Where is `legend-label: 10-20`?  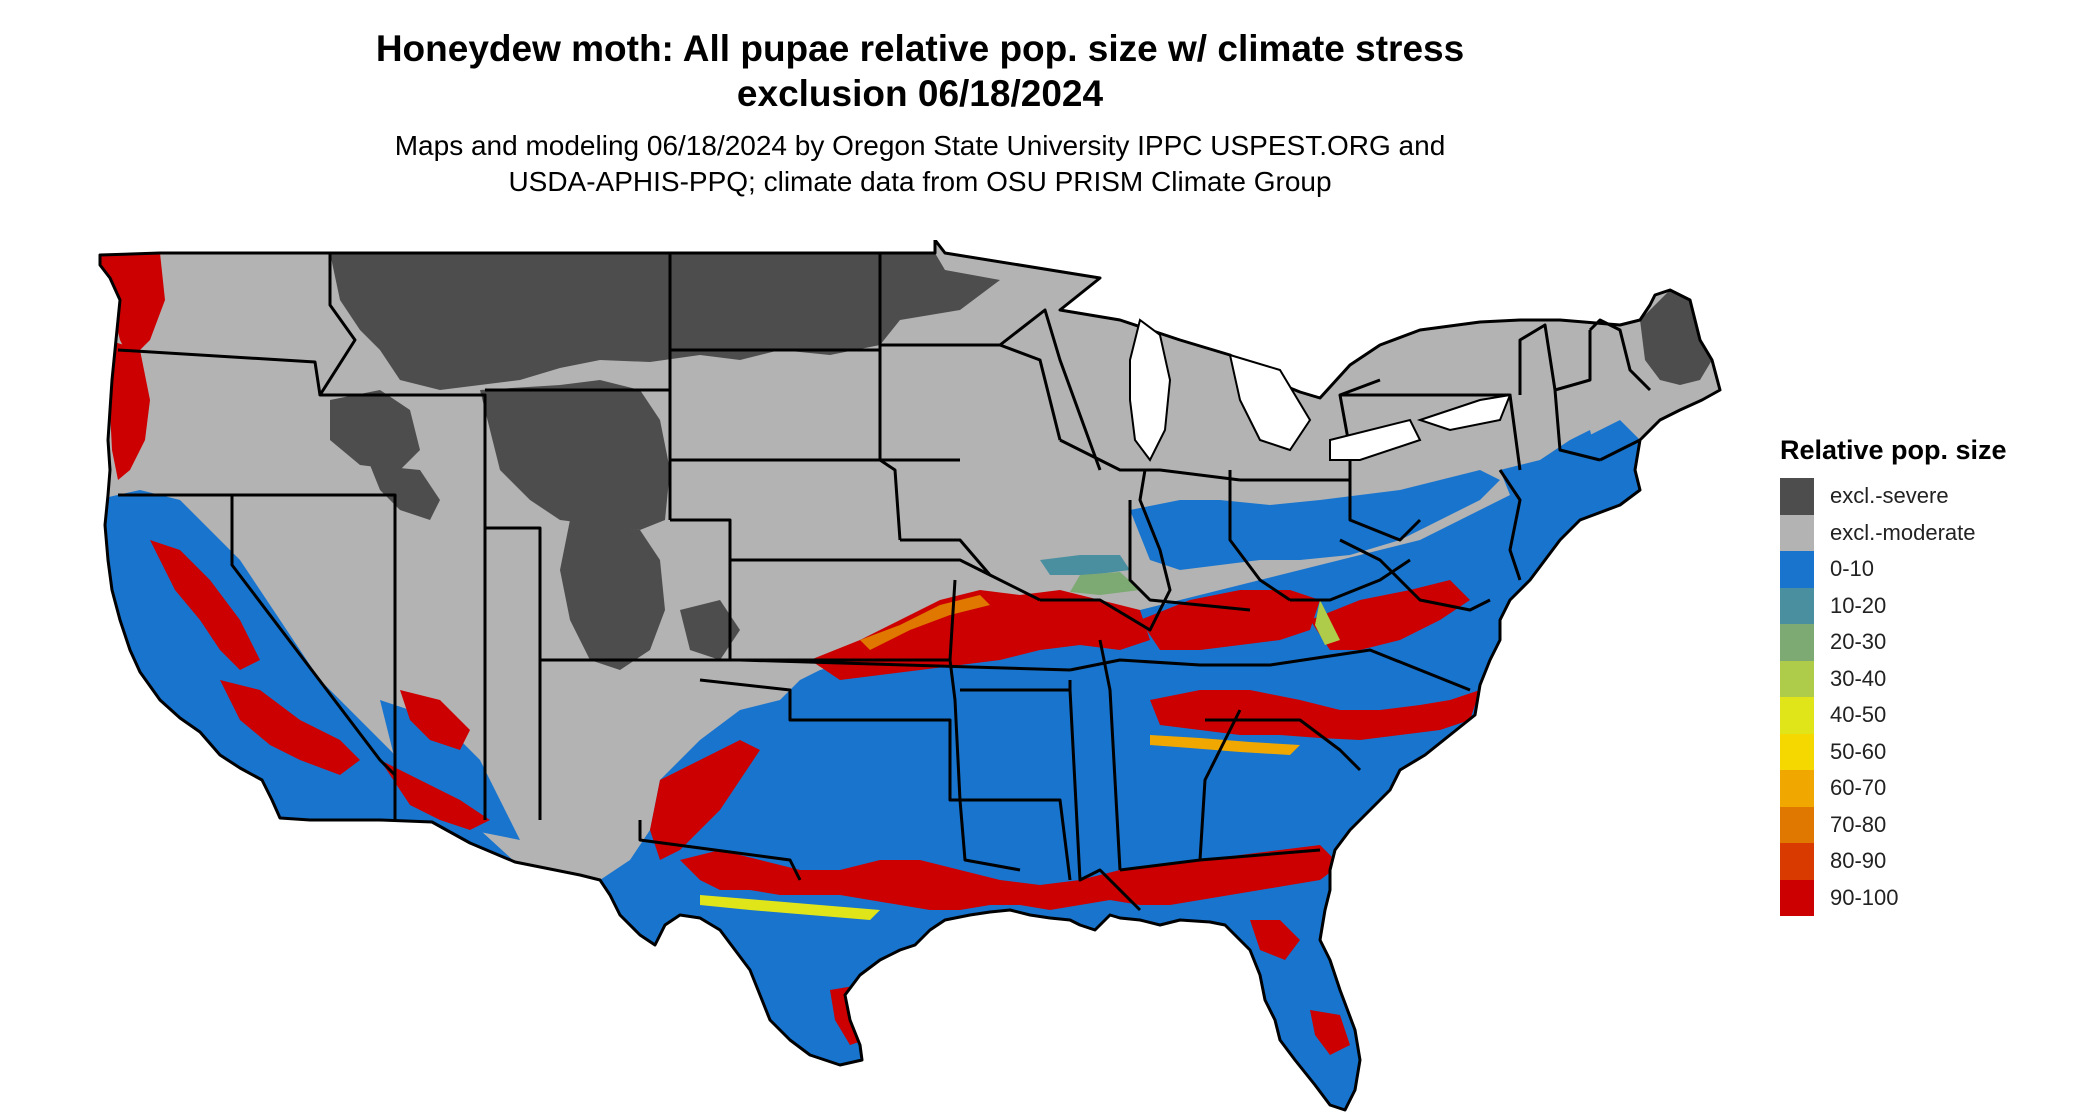 legend-label: 10-20 is located at coordinates (1858, 605).